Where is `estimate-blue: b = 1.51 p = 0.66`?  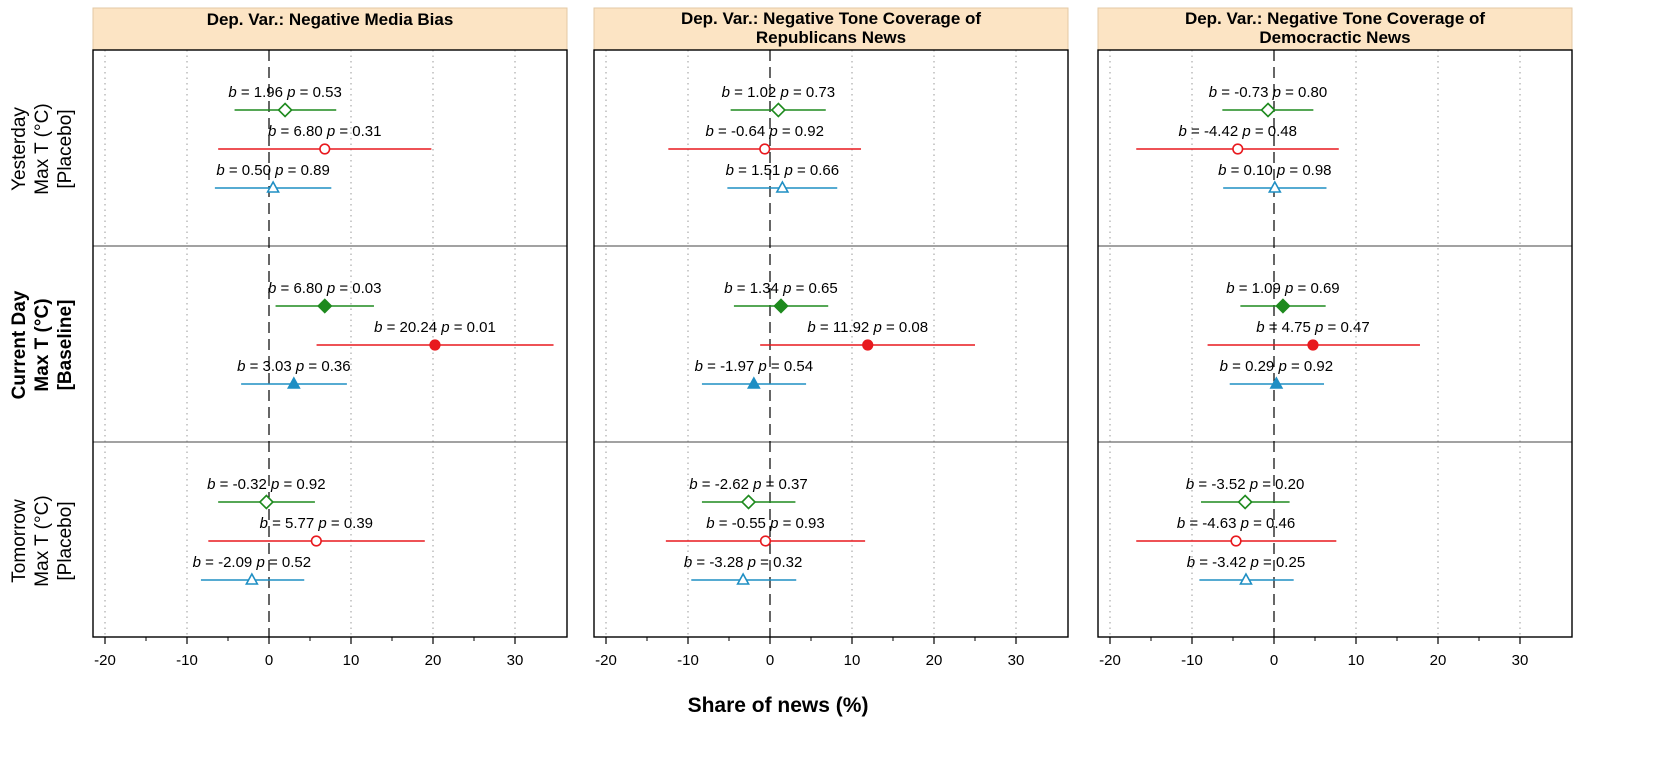
estimate-blue: b = 1.51 p = 0.66 is located at coordinates (782, 177).